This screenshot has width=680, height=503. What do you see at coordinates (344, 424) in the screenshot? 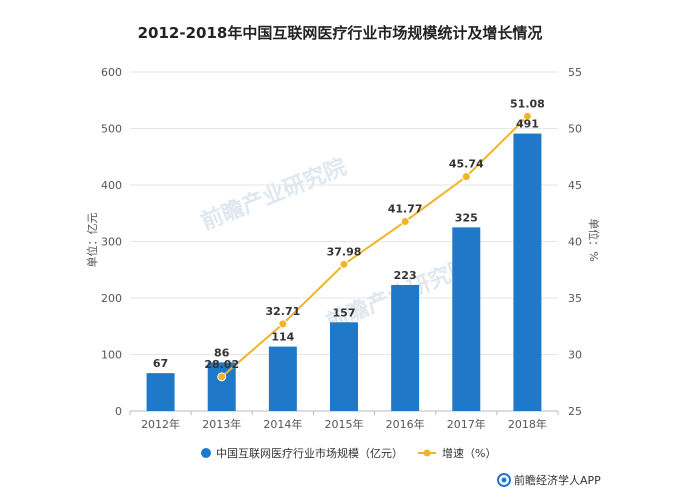
I see `x-tick-label: 2015年` at bounding box center [344, 424].